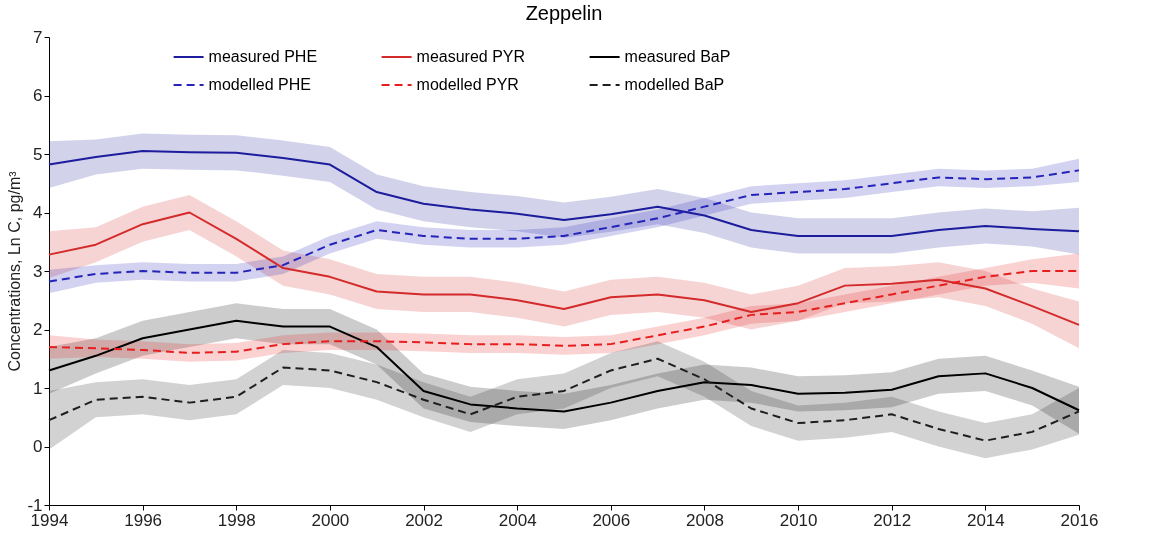 The width and height of the screenshot is (1156, 538). I want to click on x-tick-label: 2006, so click(611, 520).